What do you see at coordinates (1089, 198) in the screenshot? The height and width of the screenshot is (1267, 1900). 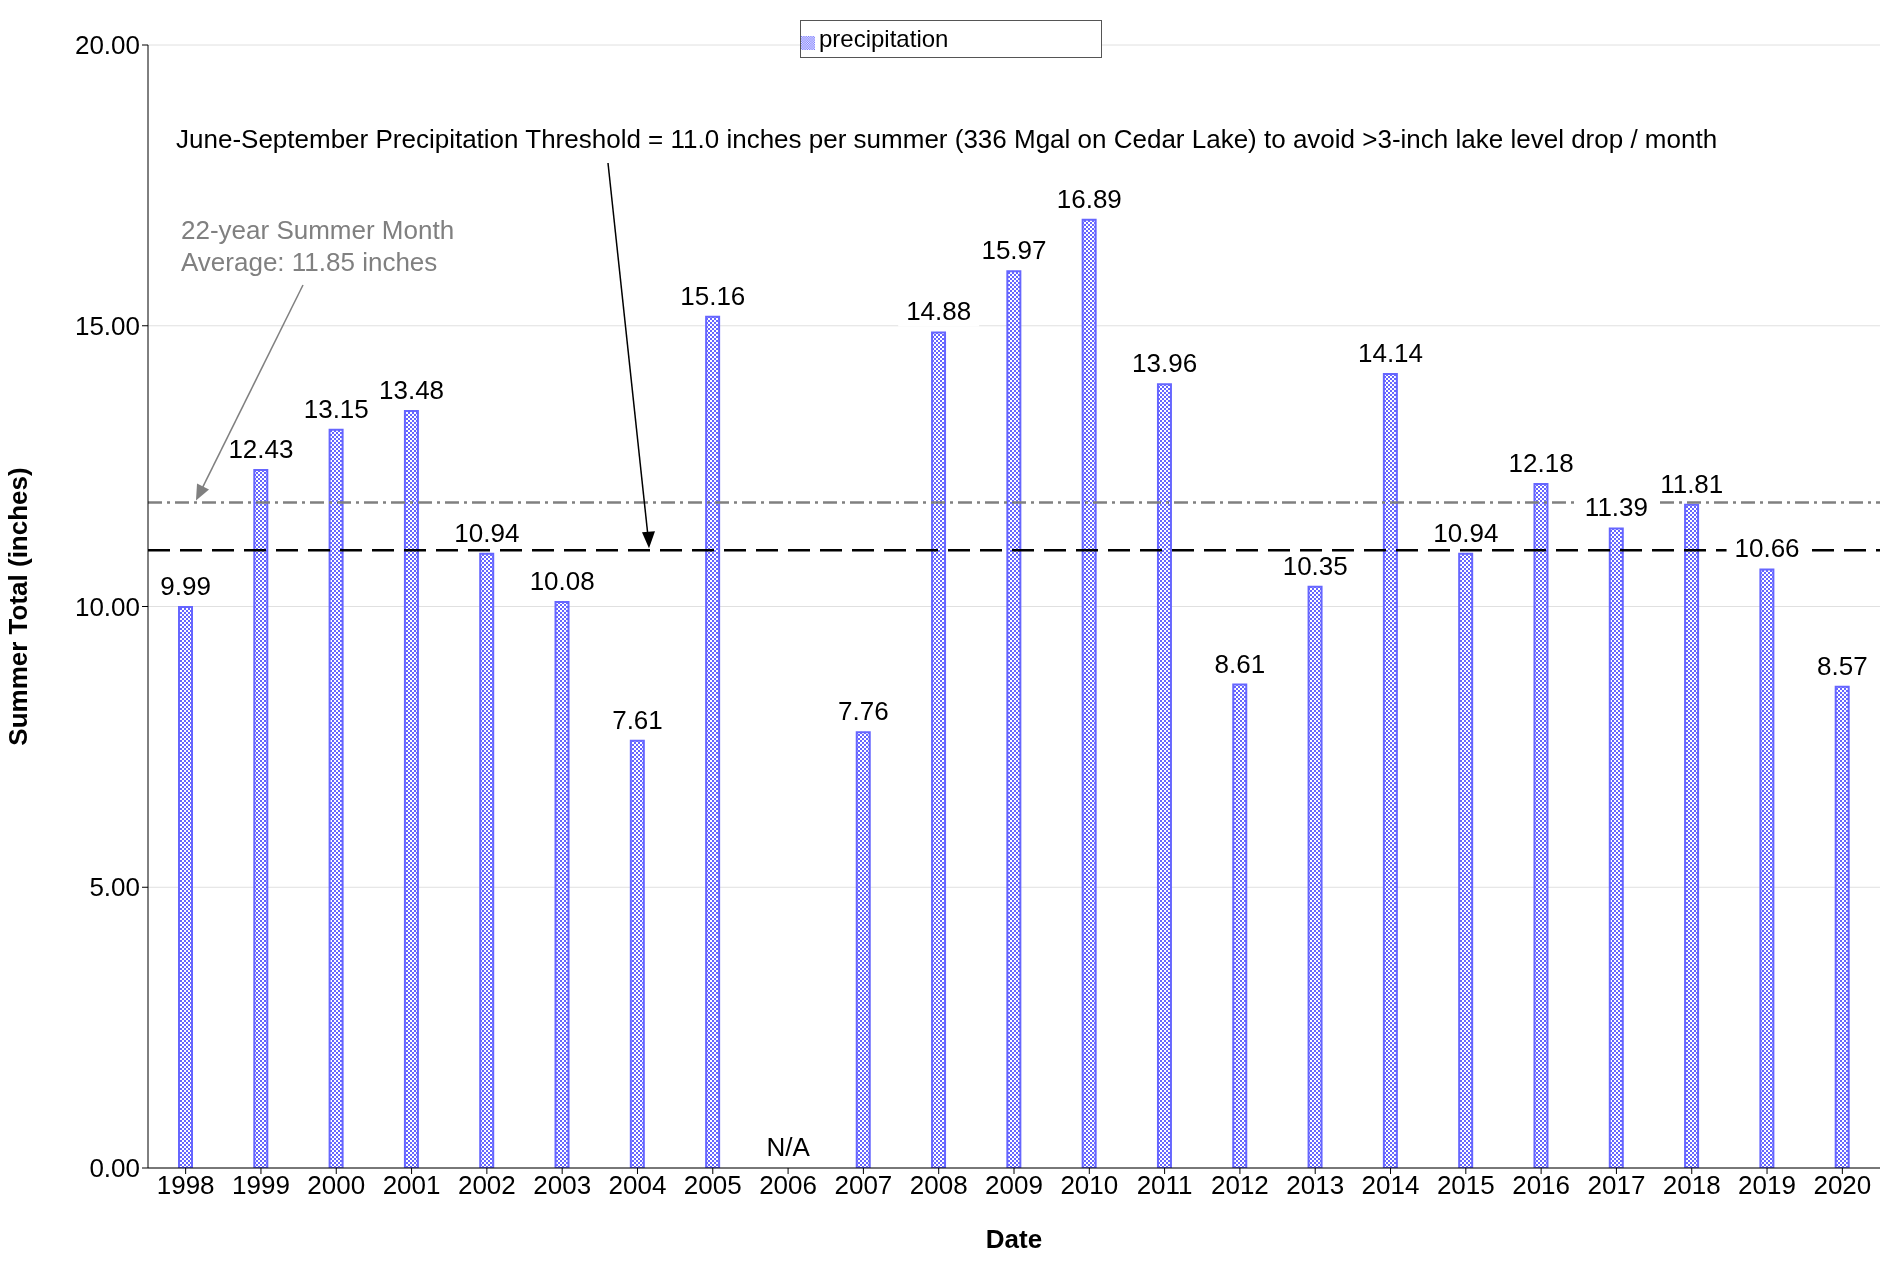 I see `data-label: 16.89` at bounding box center [1089, 198].